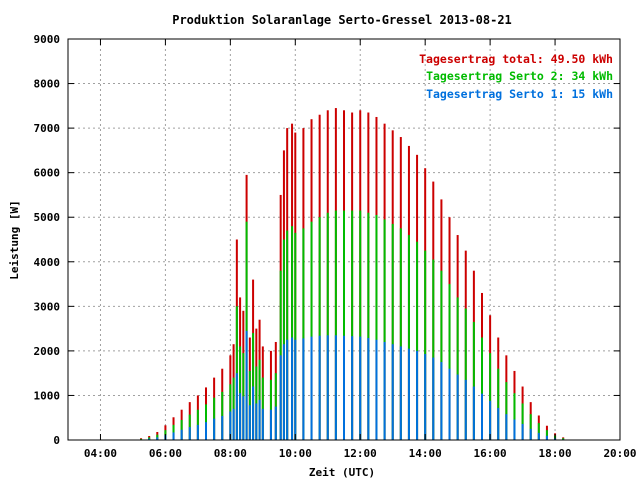  What do you see at coordinates (47, 39) in the screenshot?
I see `y-tick-label: 9000` at bounding box center [47, 39].